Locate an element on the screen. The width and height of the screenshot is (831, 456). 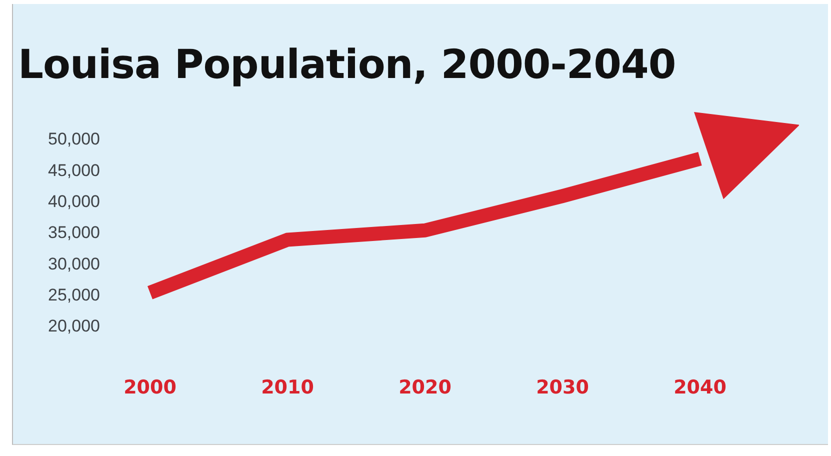
y-tick-label: 45,000 is located at coordinates (74, 170).